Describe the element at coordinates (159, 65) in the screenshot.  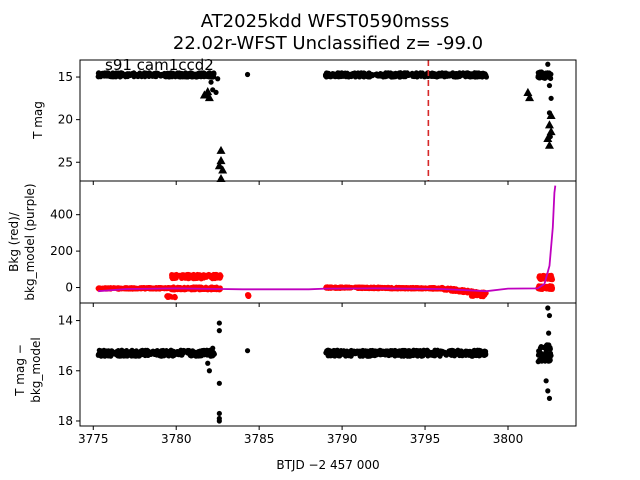
I see `sector-label: s91 cam1ccd2` at that location.